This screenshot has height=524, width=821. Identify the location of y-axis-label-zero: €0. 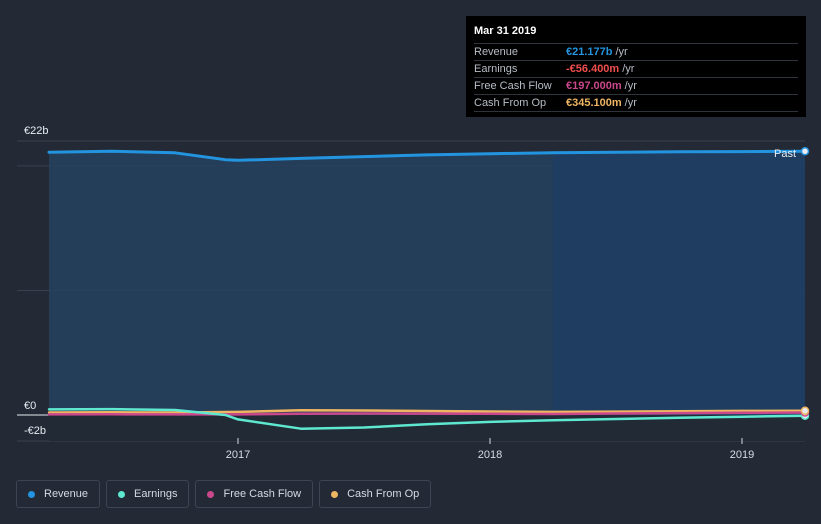
(30, 406).